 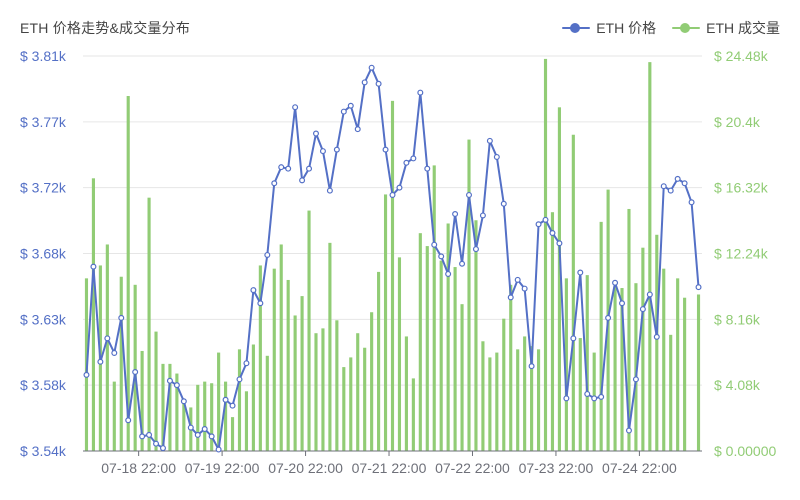 What do you see at coordinates (741, 188) in the screenshot?
I see `y-right-tick-label: $ 16.32k` at bounding box center [741, 188].